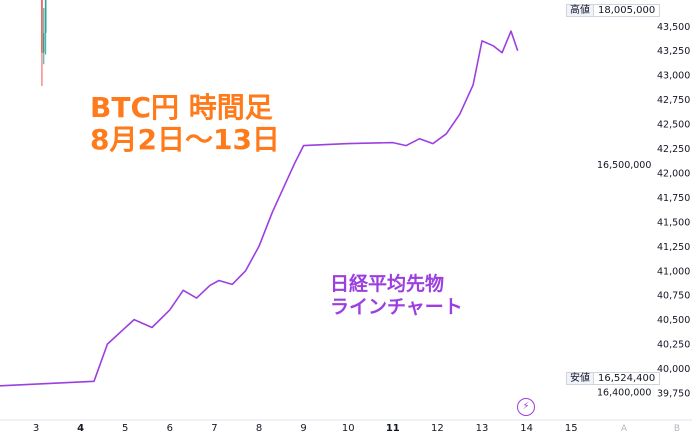  What do you see at coordinates (571, 428) in the screenshot?
I see `x-axis-tick: 15` at bounding box center [571, 428].